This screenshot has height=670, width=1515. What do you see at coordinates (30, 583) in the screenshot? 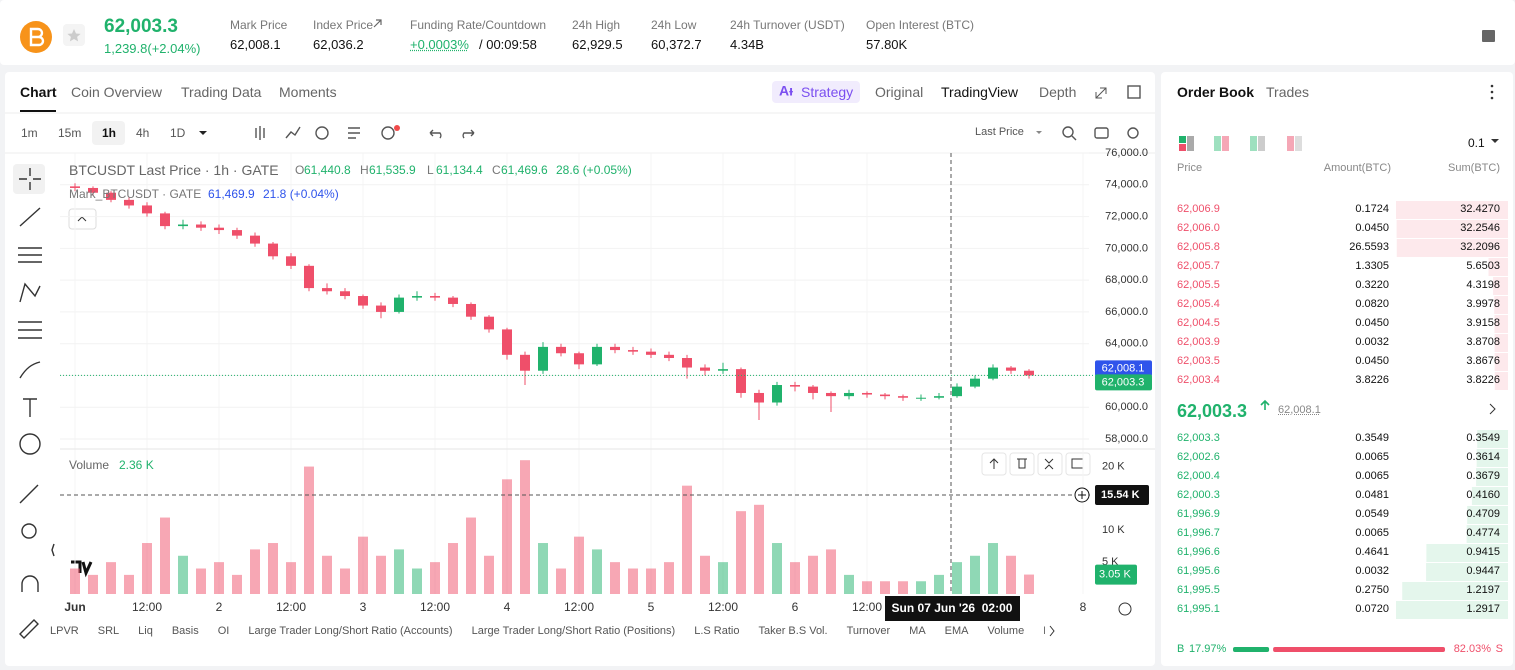
I see `magnet-tool` at bounding box center [30, 583].